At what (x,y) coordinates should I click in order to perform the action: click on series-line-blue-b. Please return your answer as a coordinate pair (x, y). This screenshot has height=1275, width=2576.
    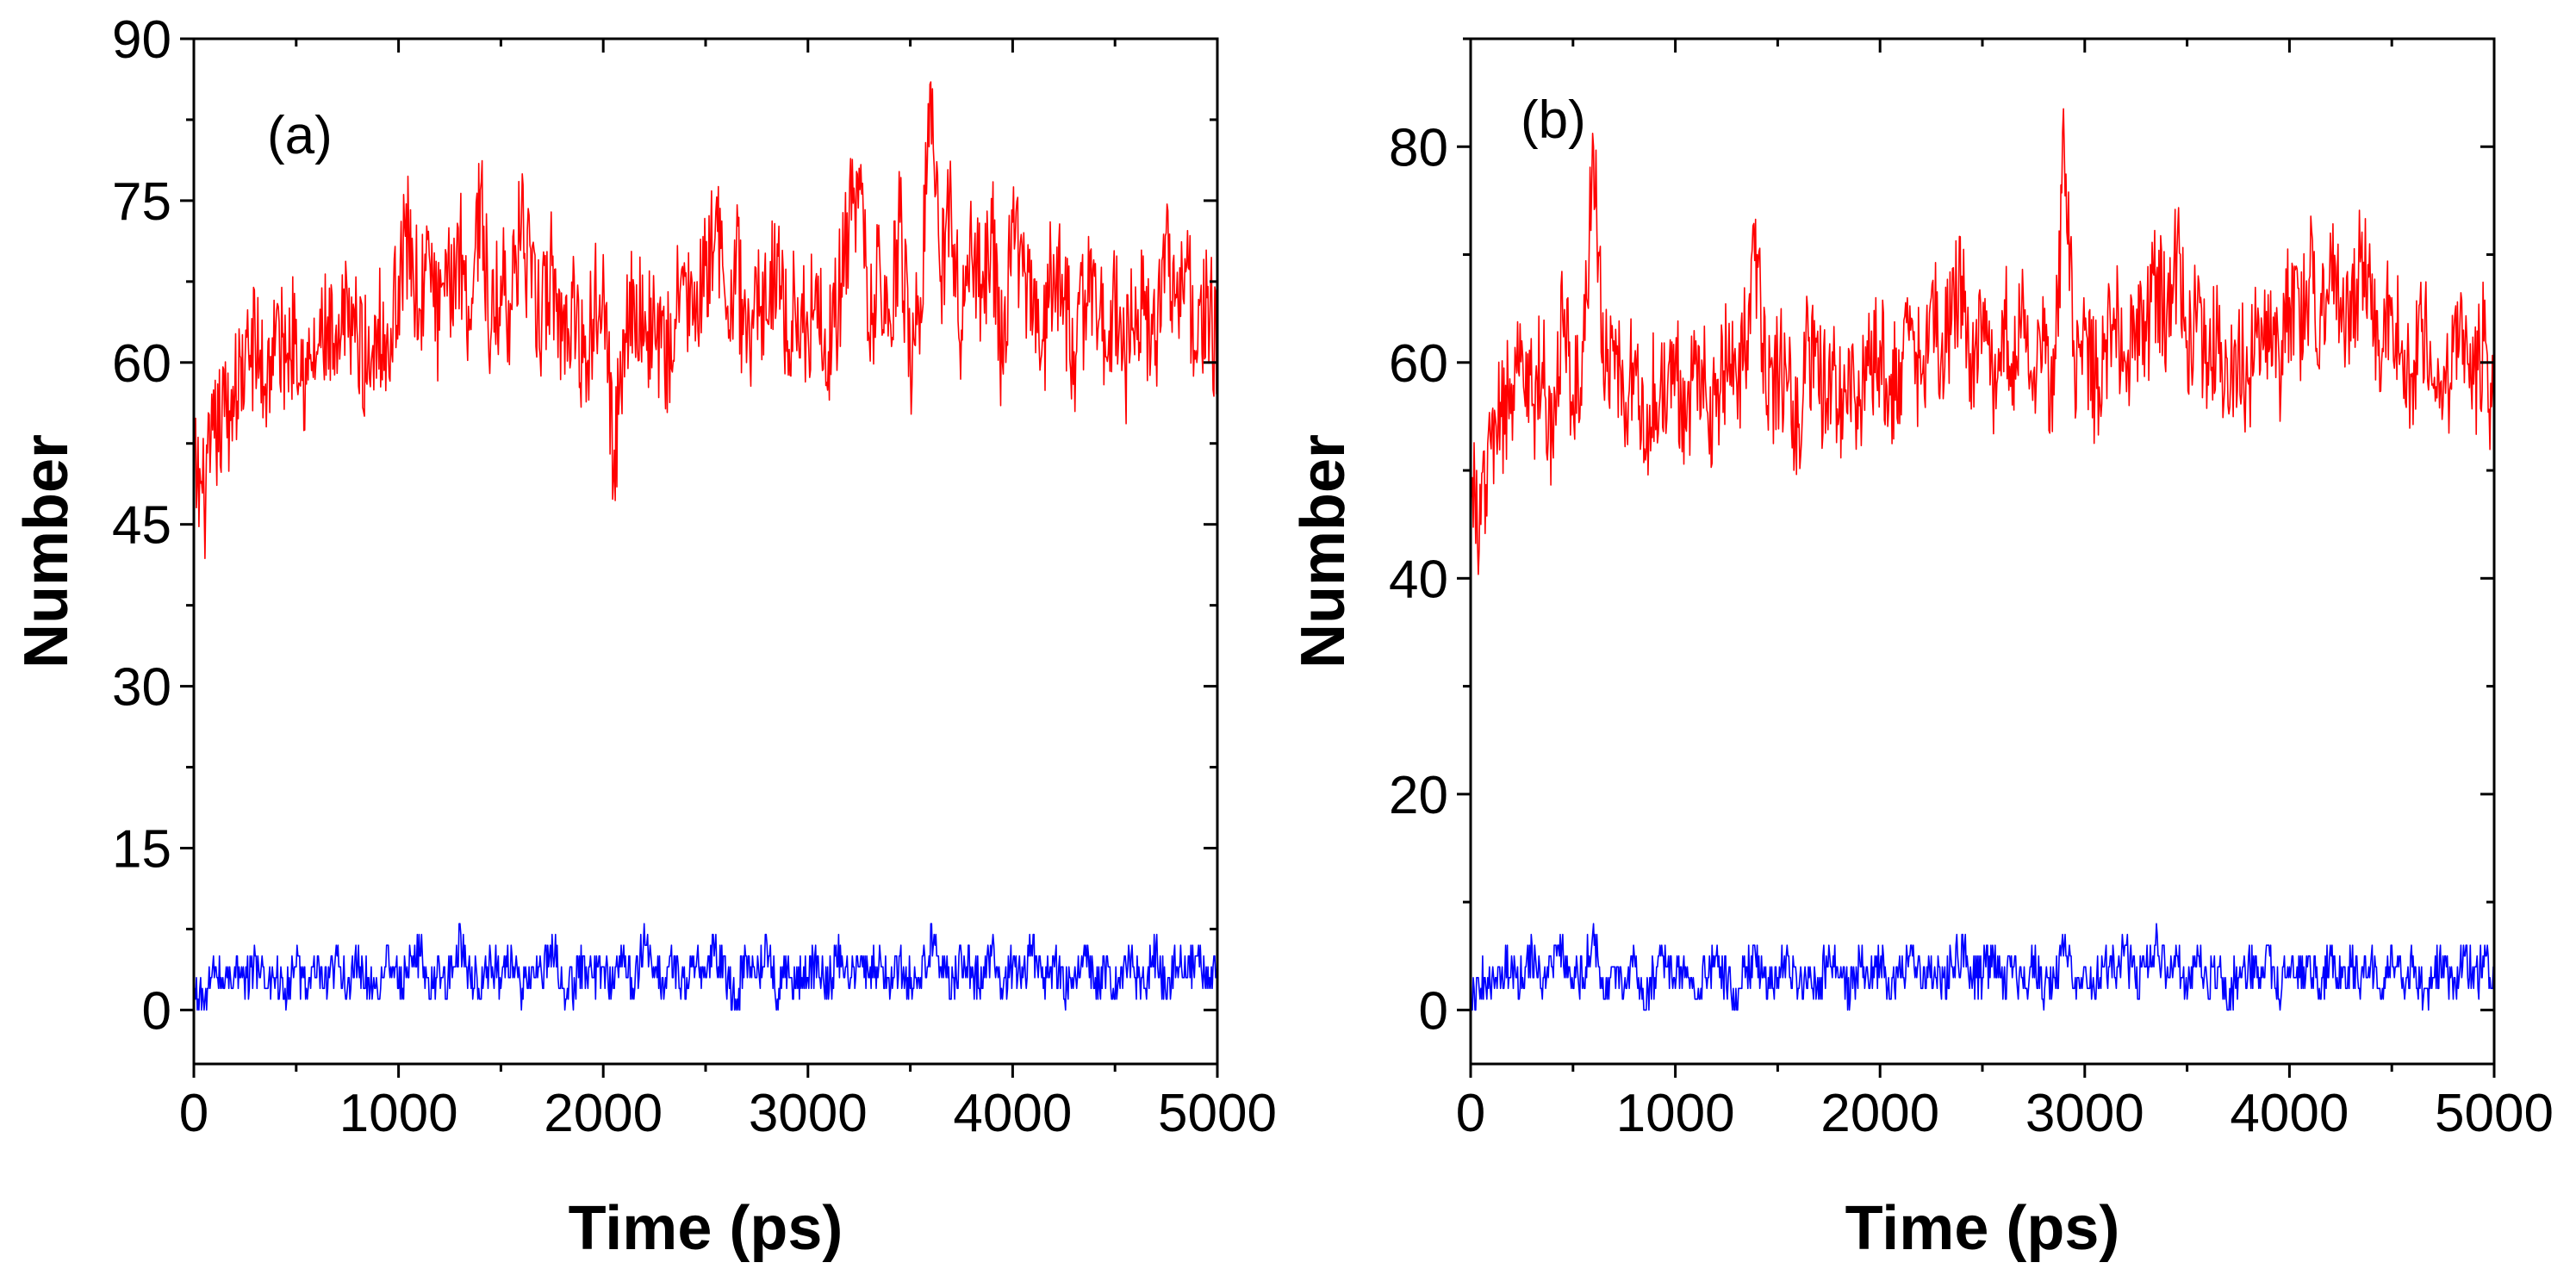
    Looking at the image, I should click on (1983, 967).